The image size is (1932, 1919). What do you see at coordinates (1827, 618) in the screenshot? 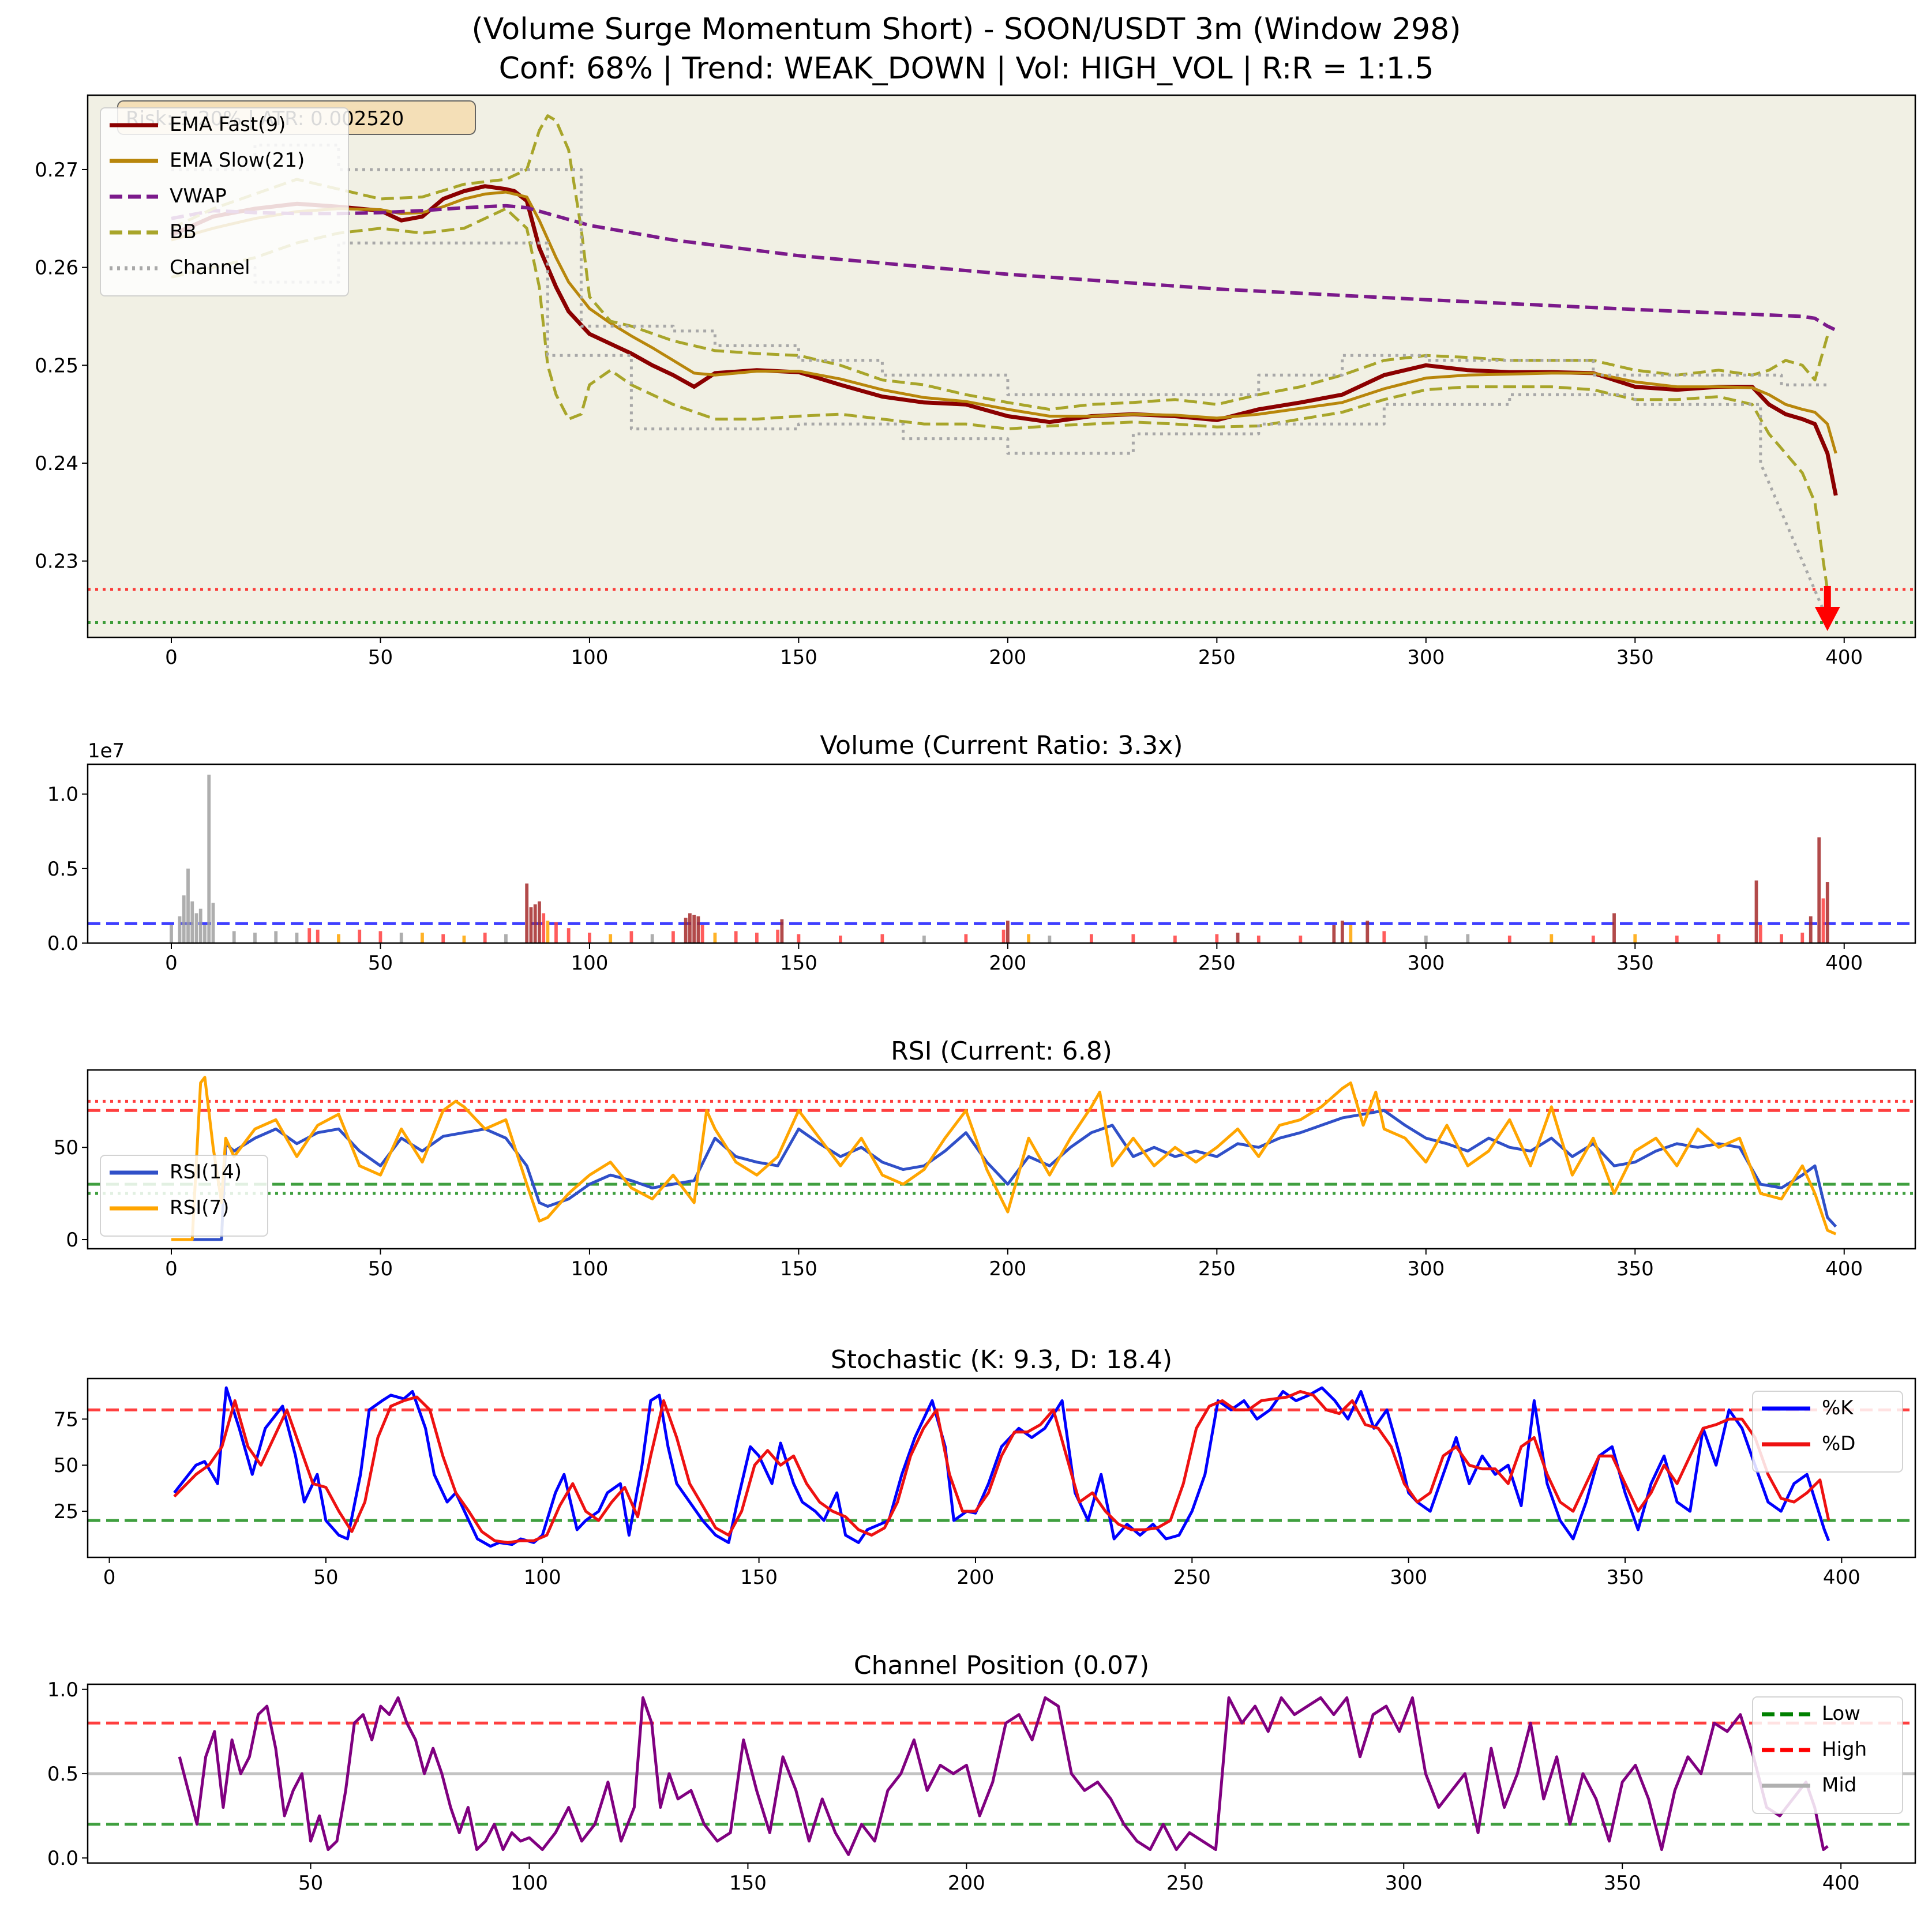
I see `signal-arrow-head` at bounding box center [1827, 618].